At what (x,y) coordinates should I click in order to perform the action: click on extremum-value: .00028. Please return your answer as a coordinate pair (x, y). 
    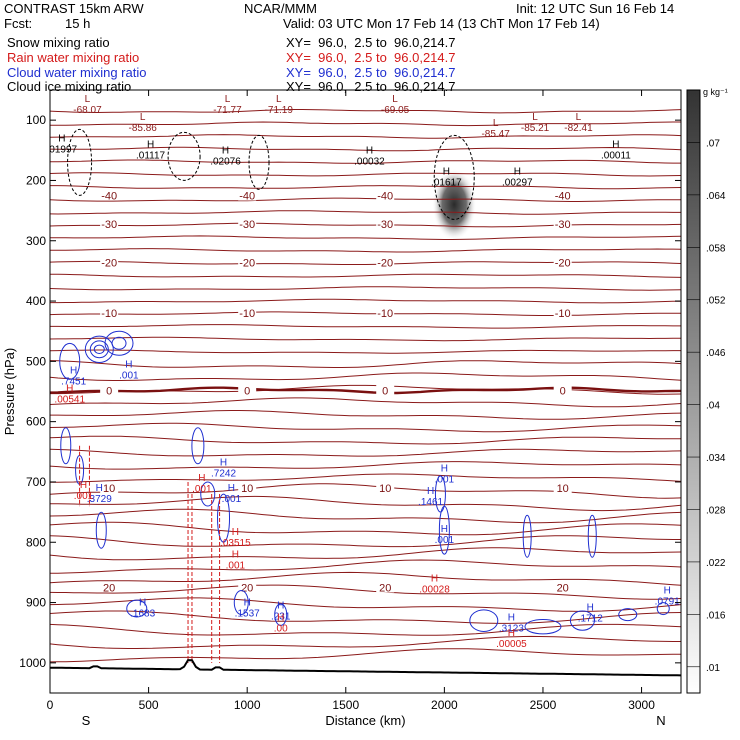
    Looking at the image, I should click on (434, 589).